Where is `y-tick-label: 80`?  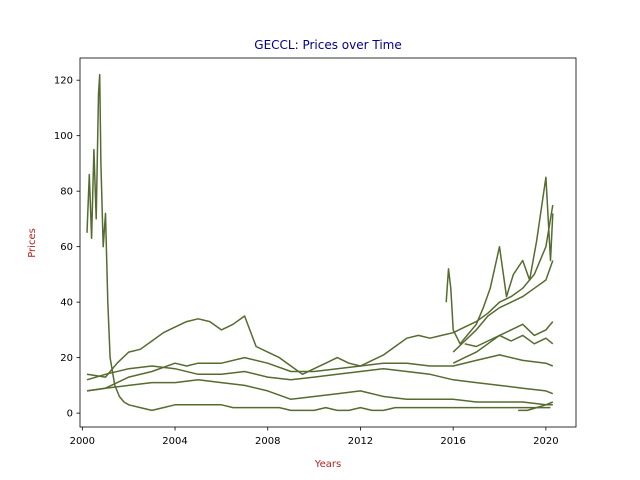
y-tick-label: 80 is located at coordinates (66, 192).